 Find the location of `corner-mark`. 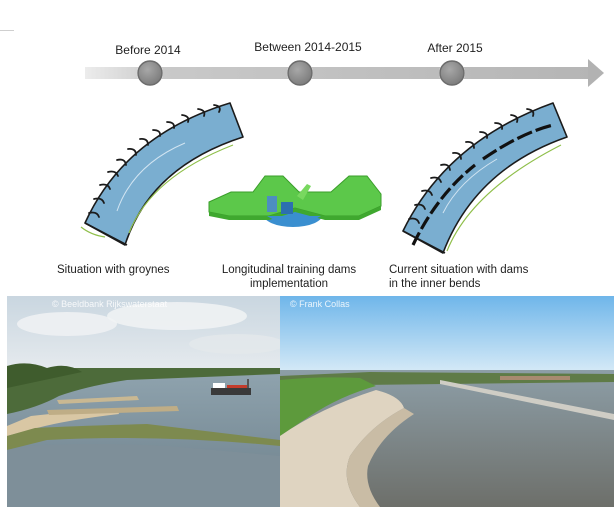

corner-mark is located at coordinates (7, 30).